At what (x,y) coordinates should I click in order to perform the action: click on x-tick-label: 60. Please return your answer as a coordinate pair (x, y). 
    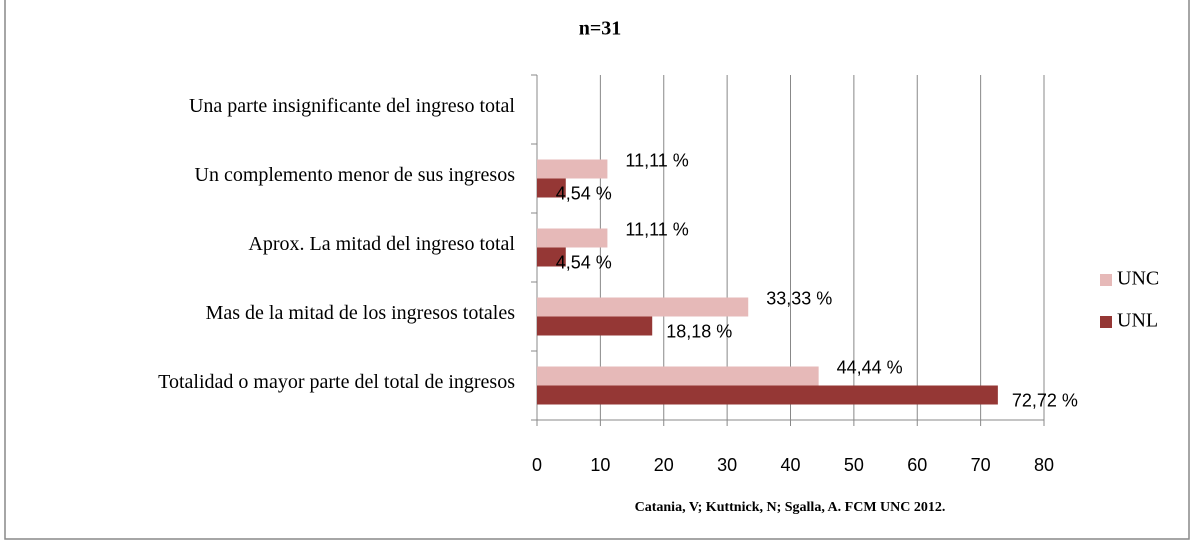
    Looking at the image, I should click on (917, 465).